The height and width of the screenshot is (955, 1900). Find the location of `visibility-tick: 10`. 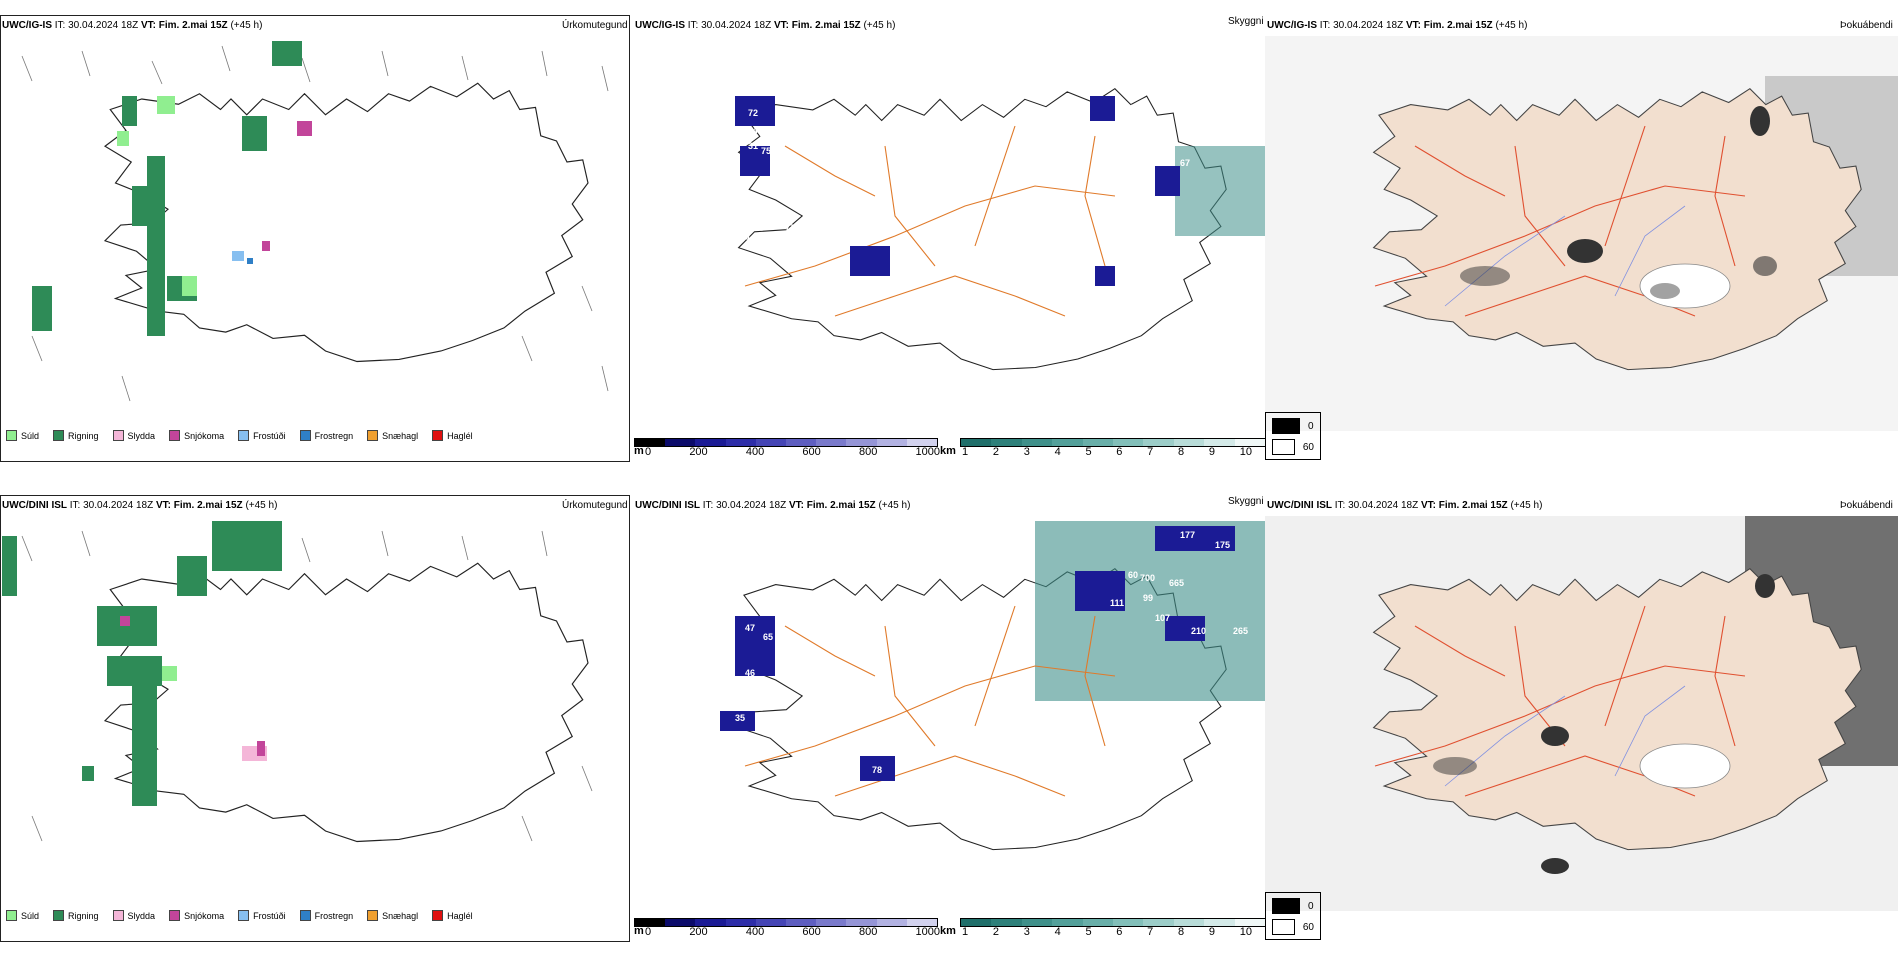

visibility-tick: 10 is located at coordinates (1245, 932).